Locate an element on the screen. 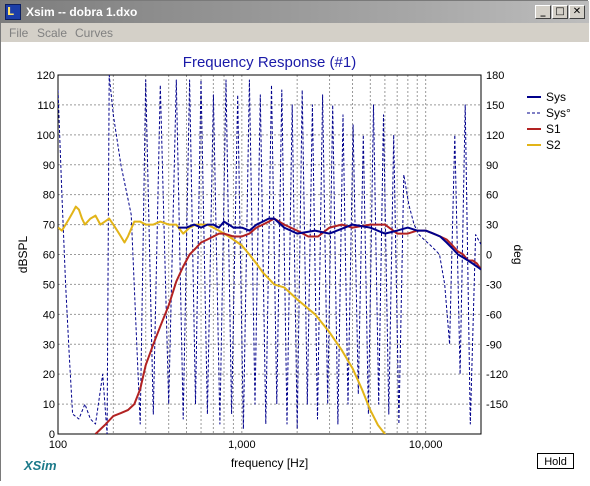 This screenshot has width=590, height=486. y2-tick-label: -90 is located at coordinates (494, 345).